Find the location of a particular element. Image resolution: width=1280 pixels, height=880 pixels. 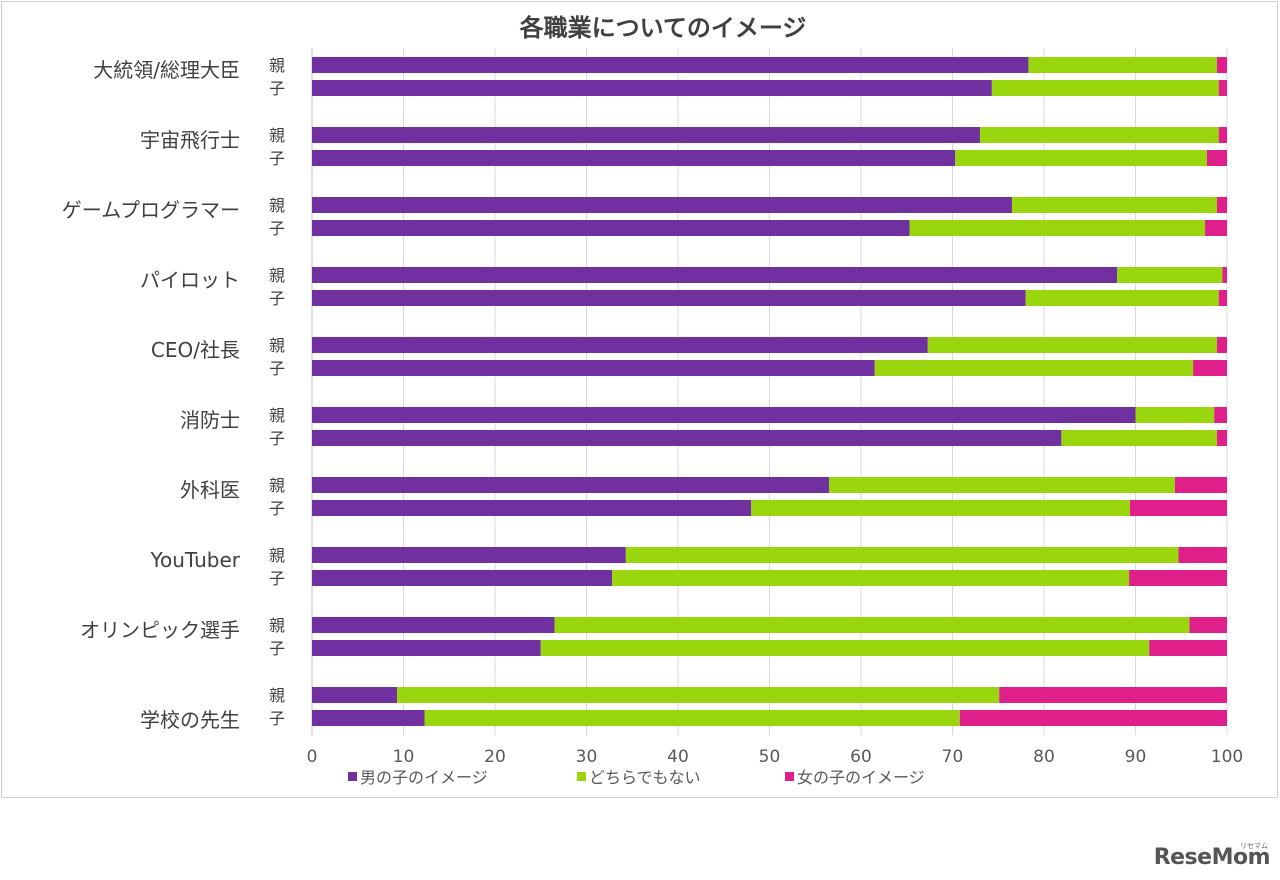

resemom-logo-kana: リセマム is located at coordinates (1254, 846).